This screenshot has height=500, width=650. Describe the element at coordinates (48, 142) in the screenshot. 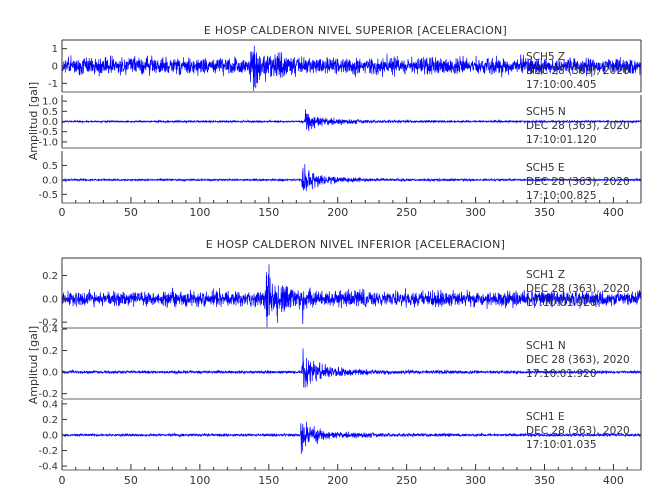

I see `y-tick-label: -1.0` at that location.